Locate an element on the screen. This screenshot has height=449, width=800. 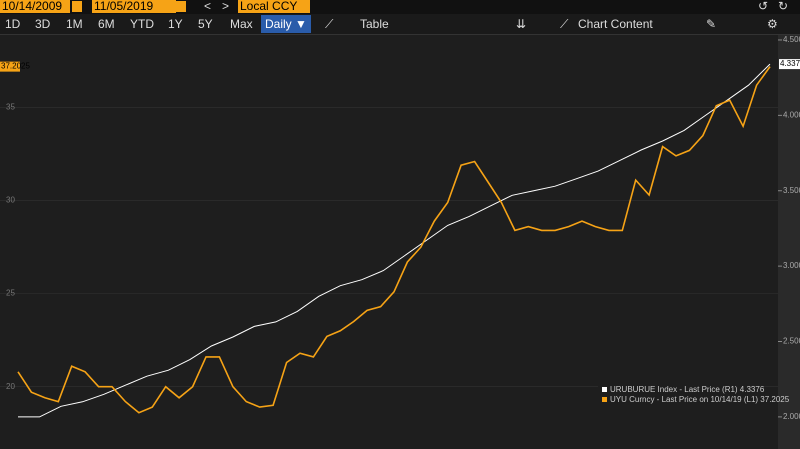
table: Table is located at coordinates (374, 24).